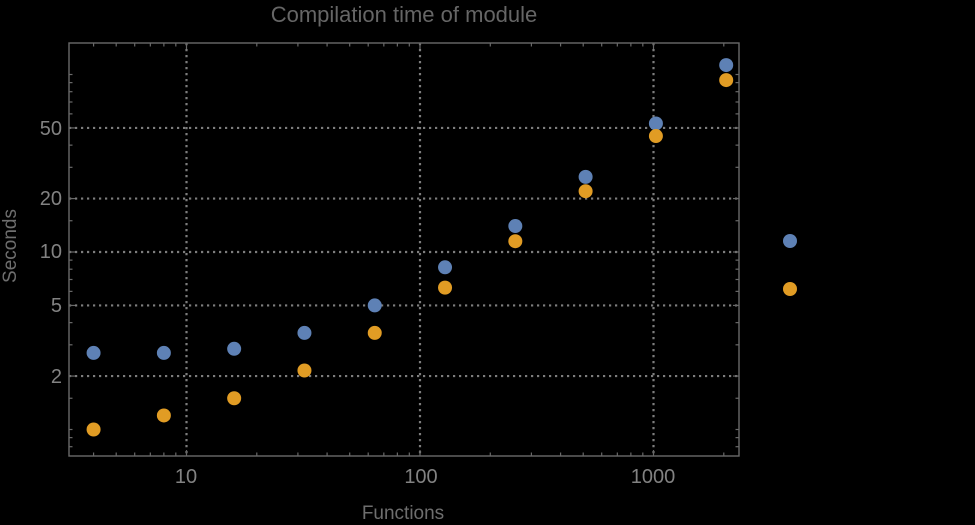 The width and height of the screenshot is (975, 525). Describe the element at coordinates (404, 14) in the screenshot. I see `chart-title: Compilation time of module` at that location.